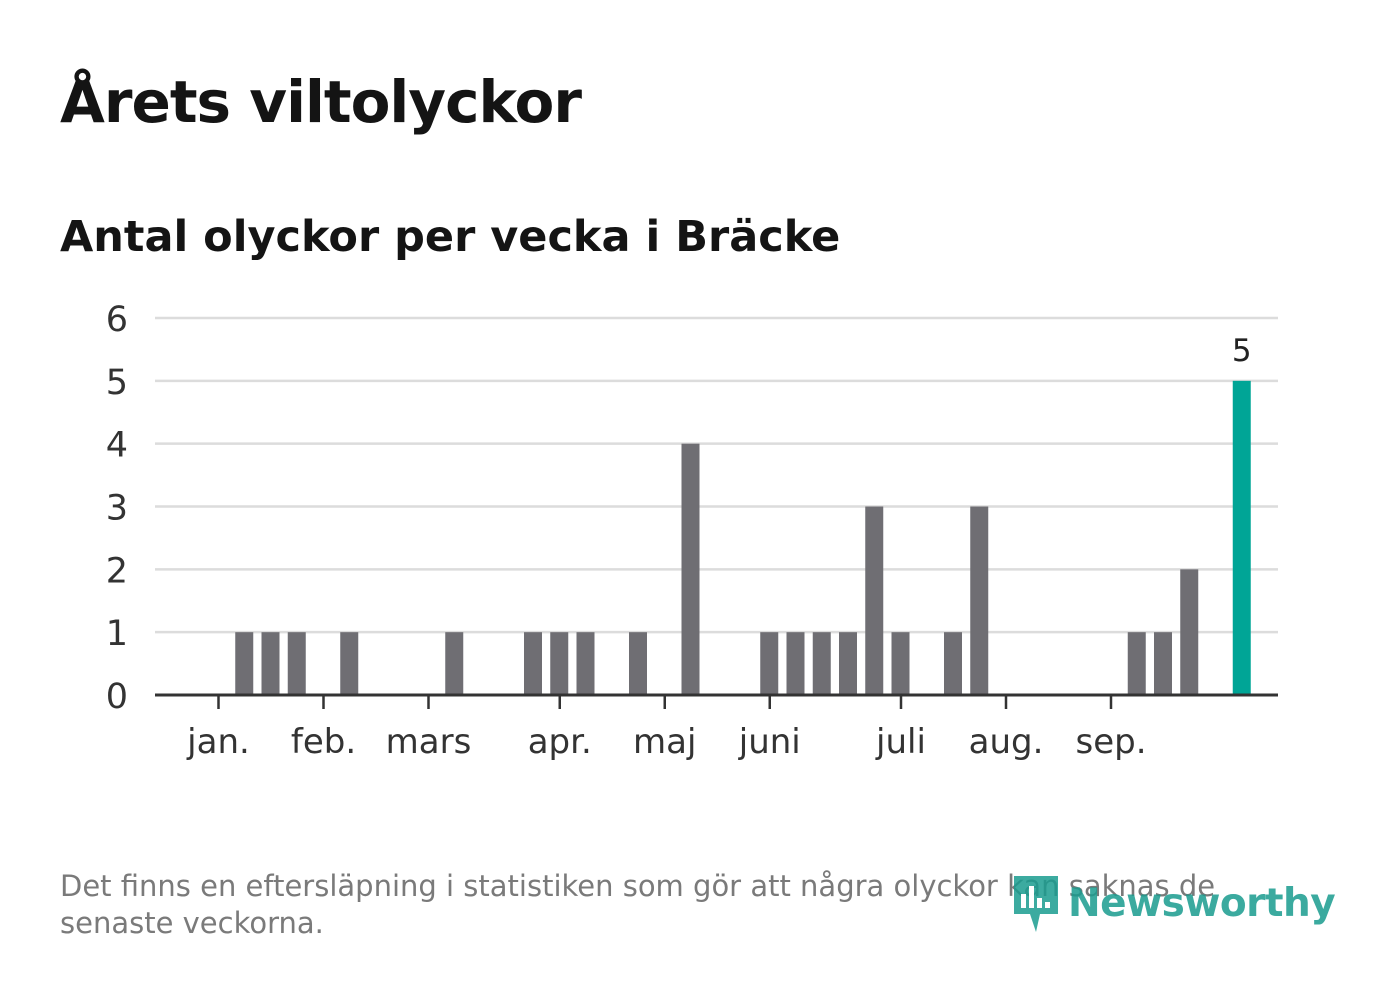 The height and width of the screenshot is (999, 1382). Describe the element at coordinates (560, 742) in the screenshot. I see `x-tick-label-apr.: apr.` at that location.